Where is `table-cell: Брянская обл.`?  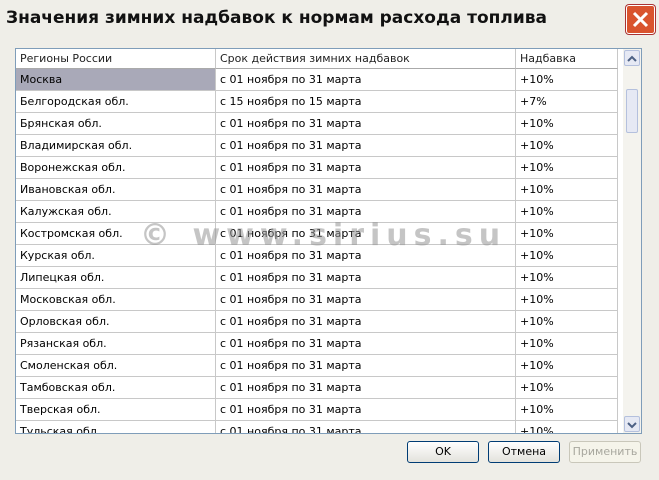
table-cell: Брянская обл. is located at coordinates (116, 124).